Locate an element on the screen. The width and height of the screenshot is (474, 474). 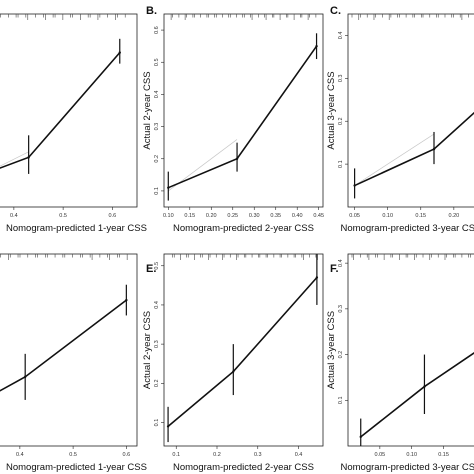
panel-d: 0.4 0.5 0.6 Nomogram-predicted 1-year CSS is located at coordinates (73, 363).